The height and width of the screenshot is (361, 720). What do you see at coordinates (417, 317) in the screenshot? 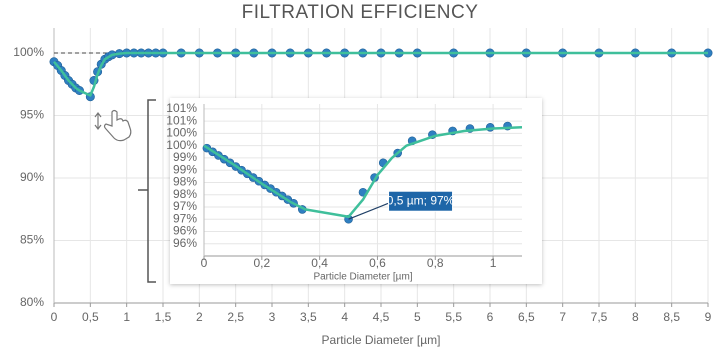
I see `x-tick-label: 5` at bounding box center [417, 317].